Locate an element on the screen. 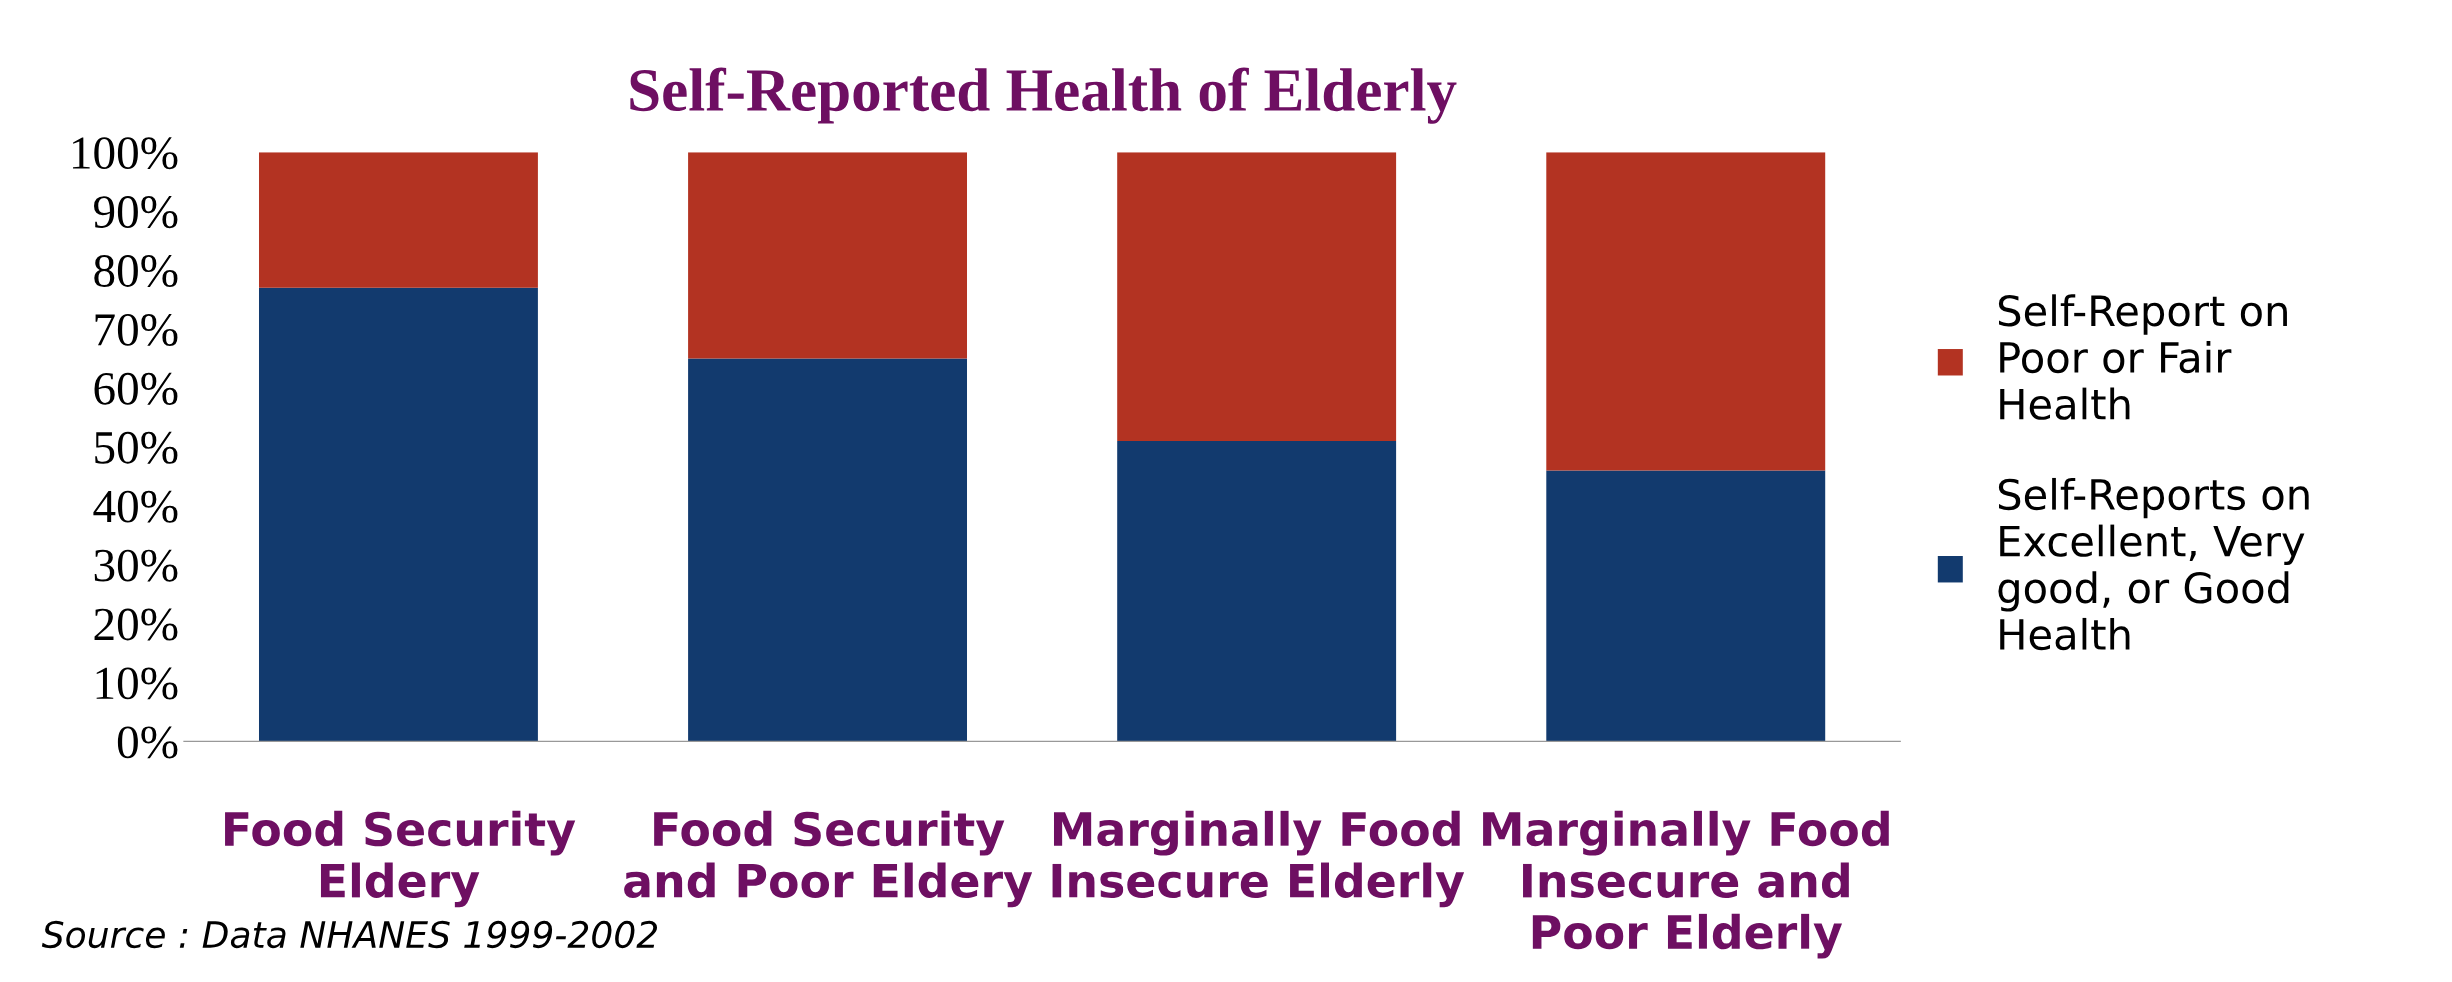 This screenshot has width=2452, height=982. y-tick-label: 70% is located at coordinates (136, 329).